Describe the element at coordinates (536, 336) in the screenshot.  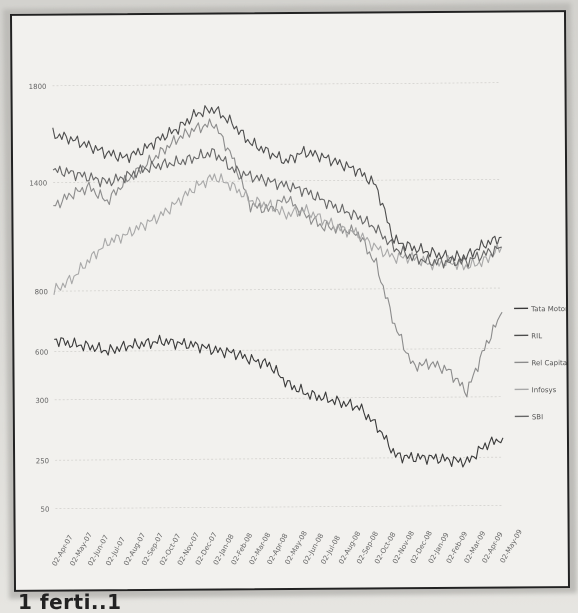
I see `legend-label: RIL` at that location.